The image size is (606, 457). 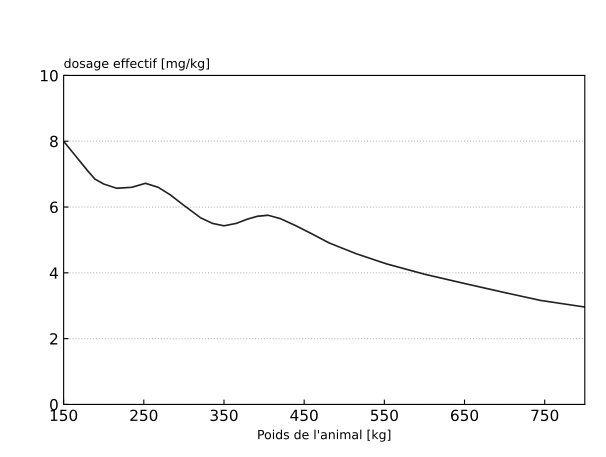 What do you see at coordinates (54, 273) in the screenshot?
I see `y-tick-label: 4` at bounding box center [54, 273].